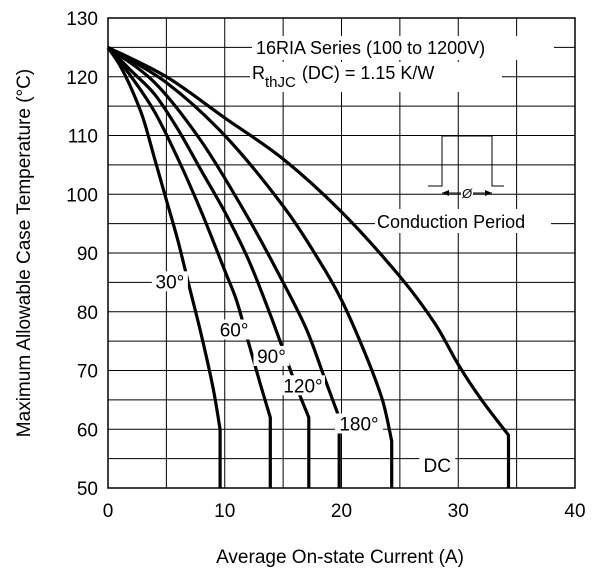  I want to click on series-label: 30°, so click(170, 282).